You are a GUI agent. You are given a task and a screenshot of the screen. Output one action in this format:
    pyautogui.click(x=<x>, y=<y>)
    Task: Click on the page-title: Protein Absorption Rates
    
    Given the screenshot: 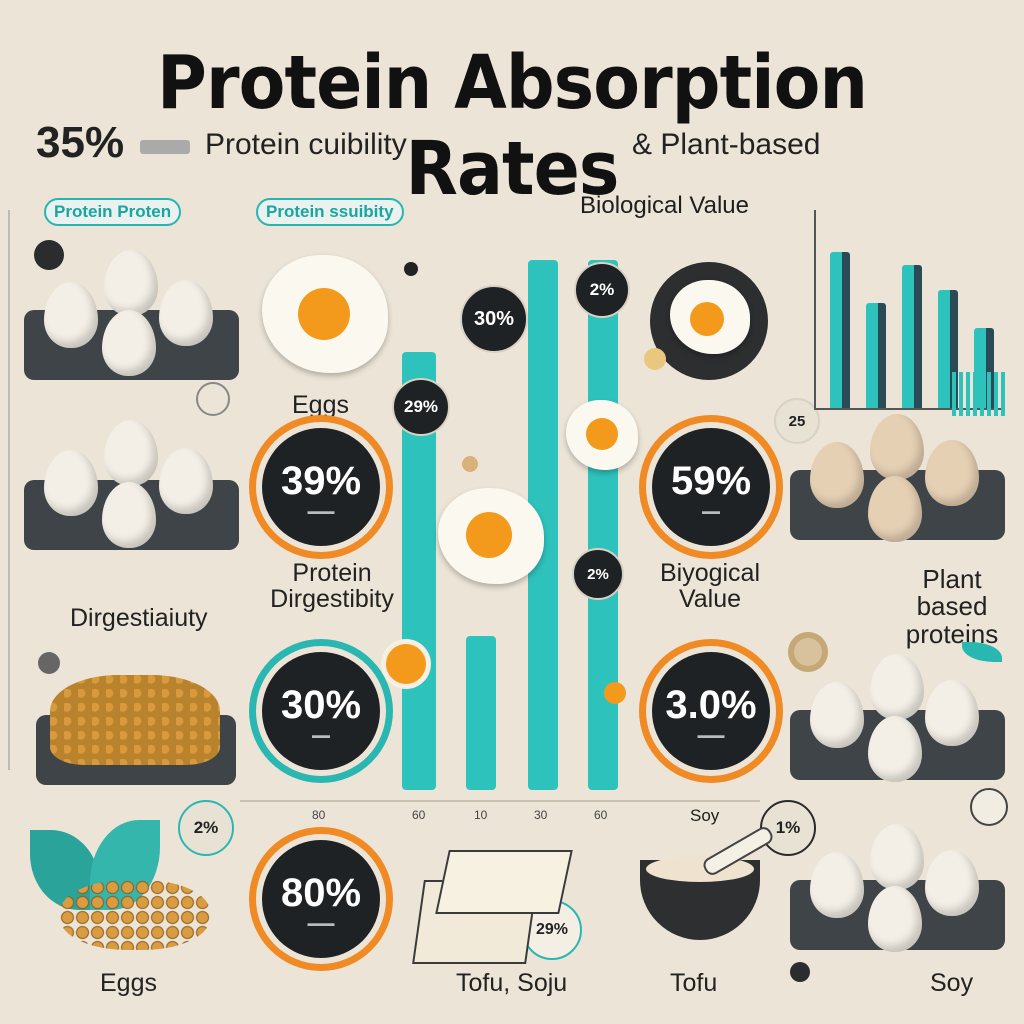 What is the action you would take?
    pyautogui.click(x=512, y=126)
    